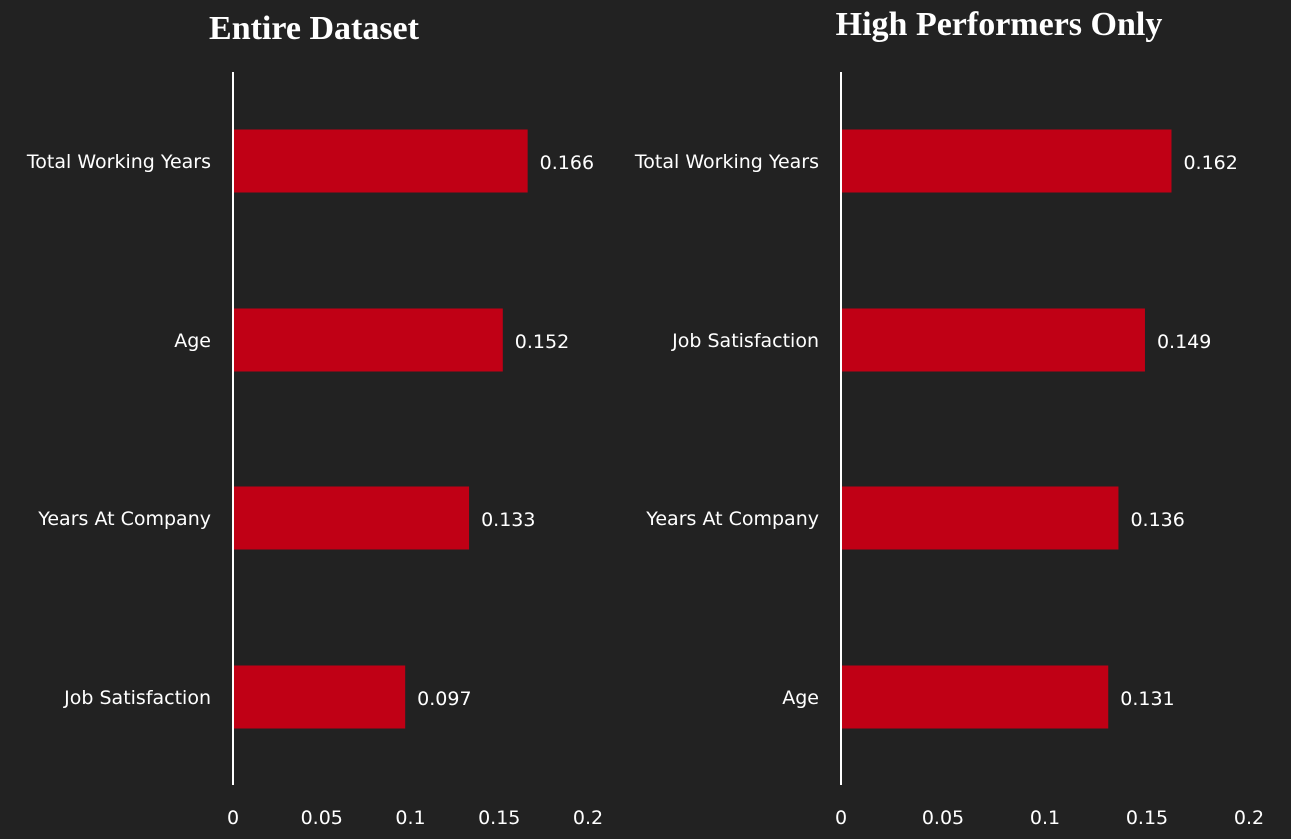 The width and height of the screenshot is (1291, 839). Describe the element at coordinates (508, 520) in the screenshot. I see `data-label: 0.133` at that location.